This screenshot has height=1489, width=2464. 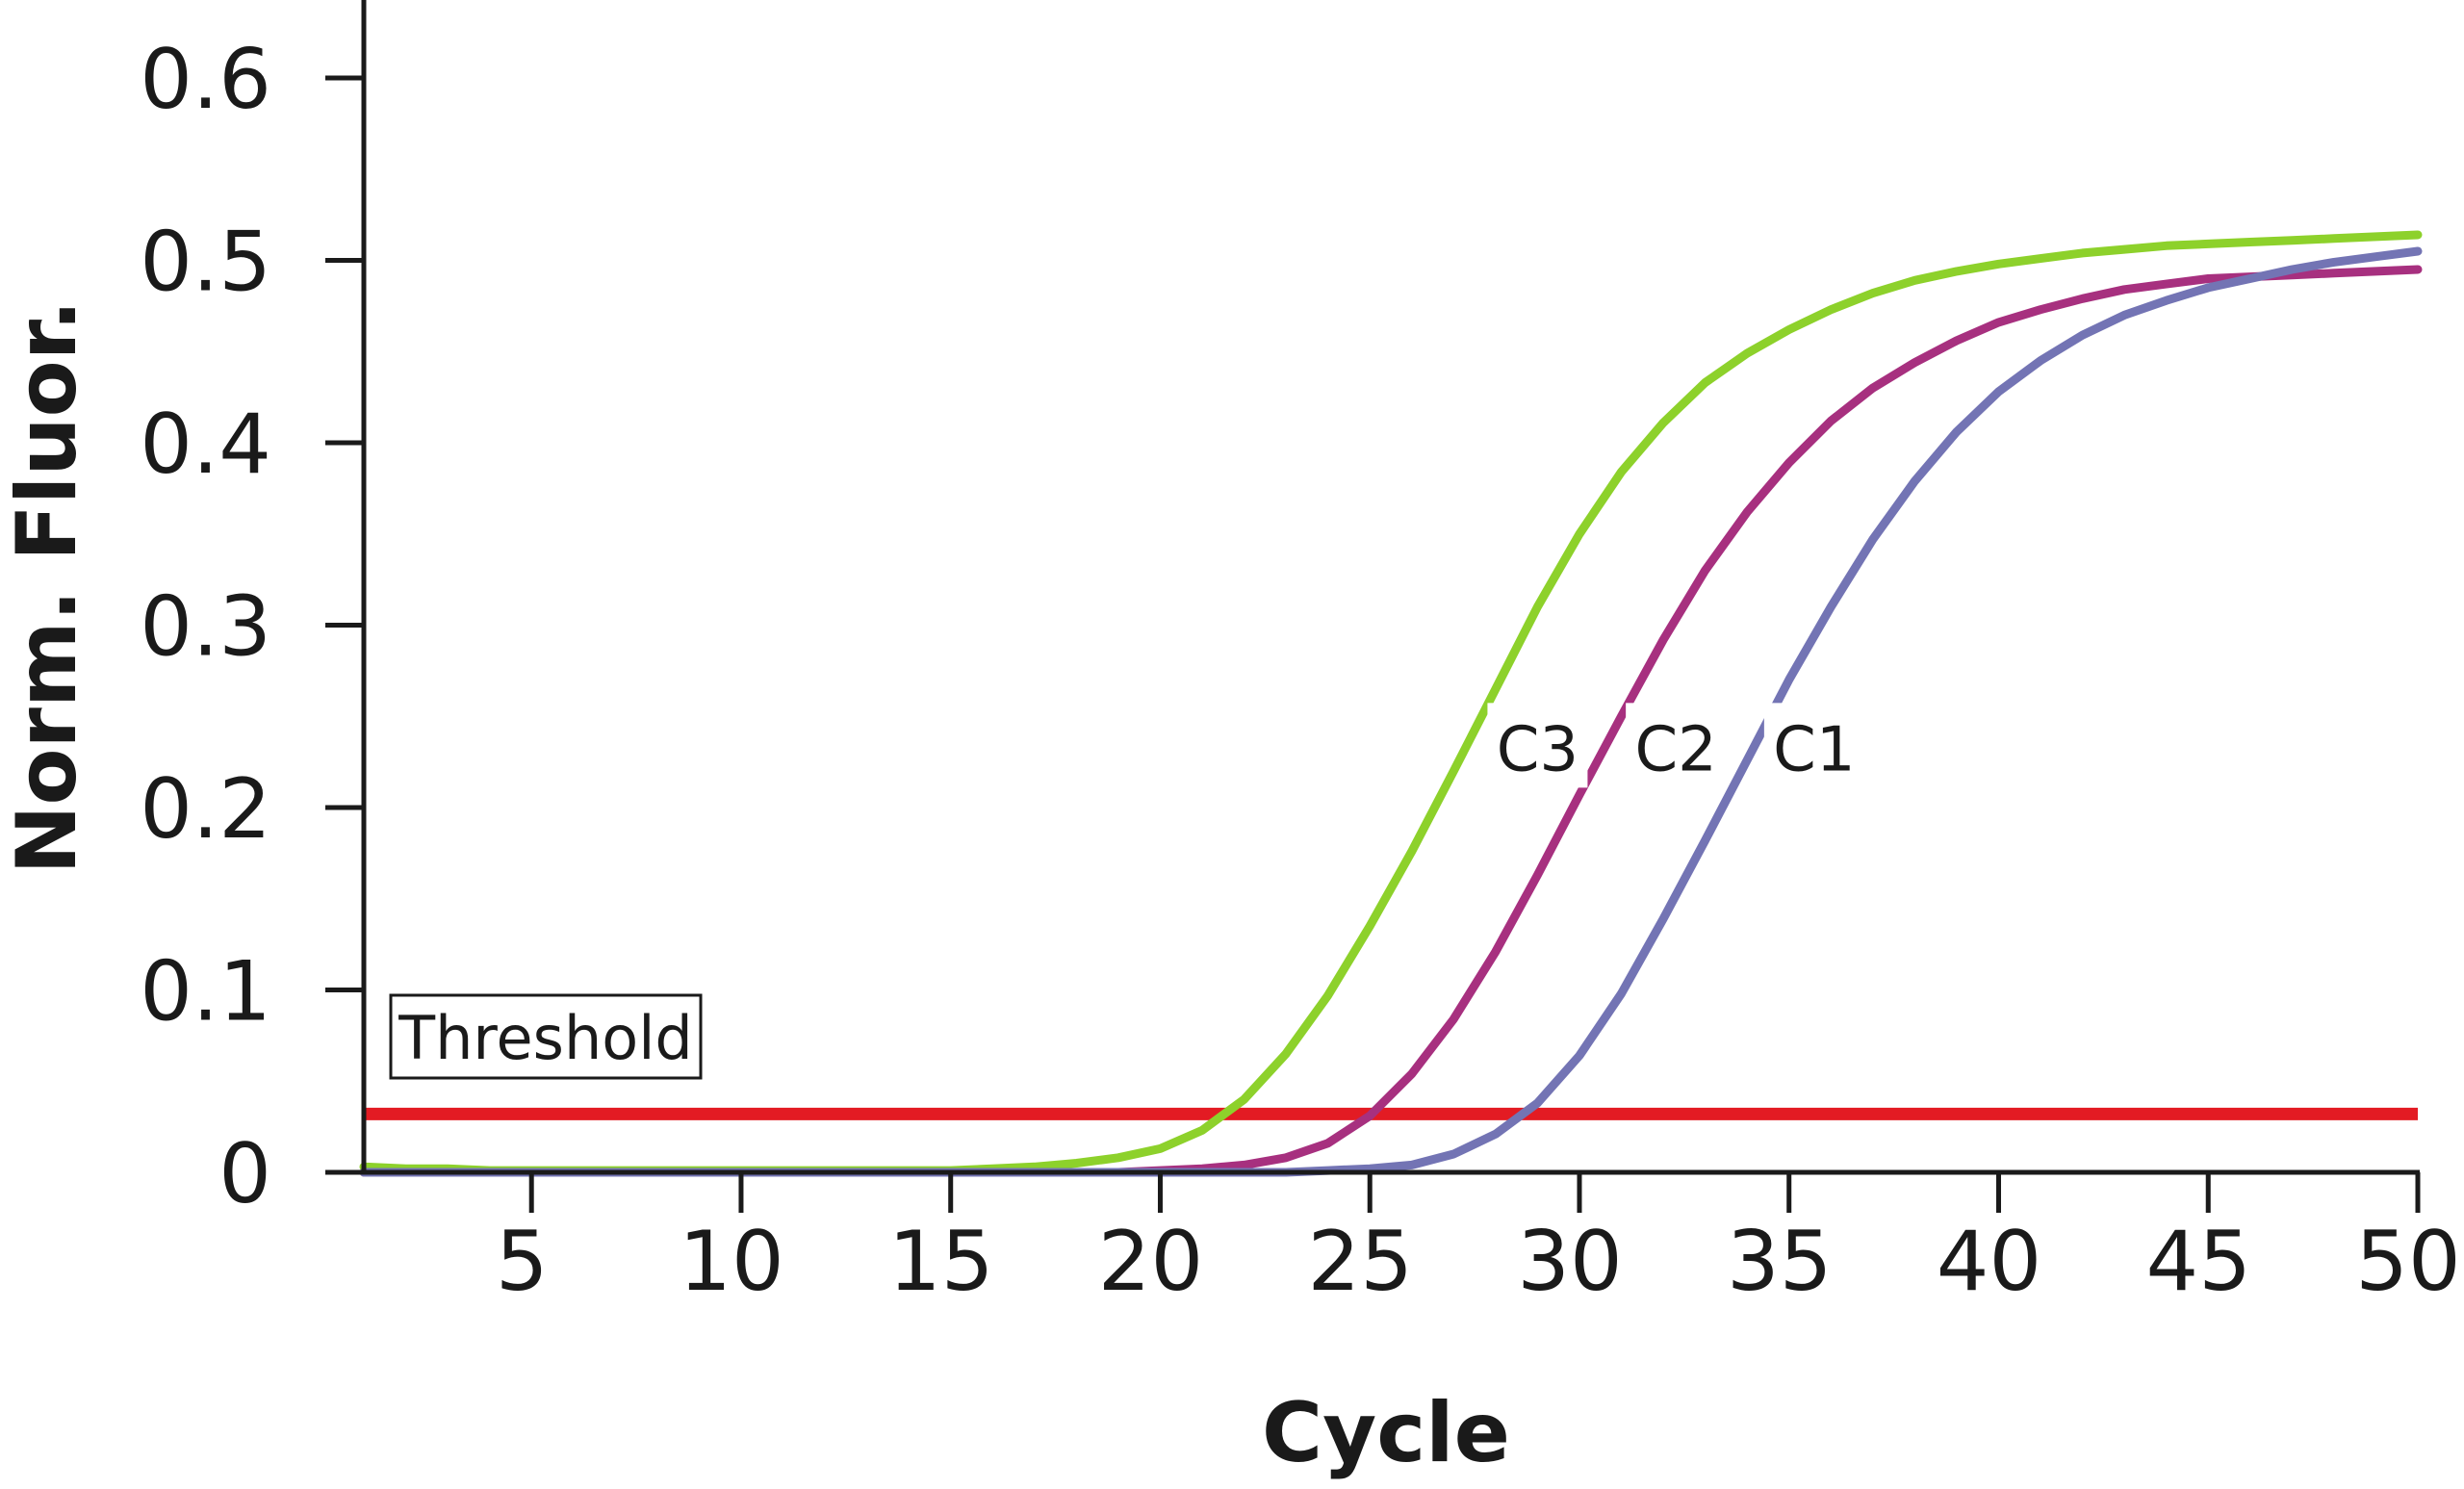 What do you see at coordinates (1360, 1262) in the screenshot?
I see `x-tick-label: 25` at bounding box center [1360, 1262].